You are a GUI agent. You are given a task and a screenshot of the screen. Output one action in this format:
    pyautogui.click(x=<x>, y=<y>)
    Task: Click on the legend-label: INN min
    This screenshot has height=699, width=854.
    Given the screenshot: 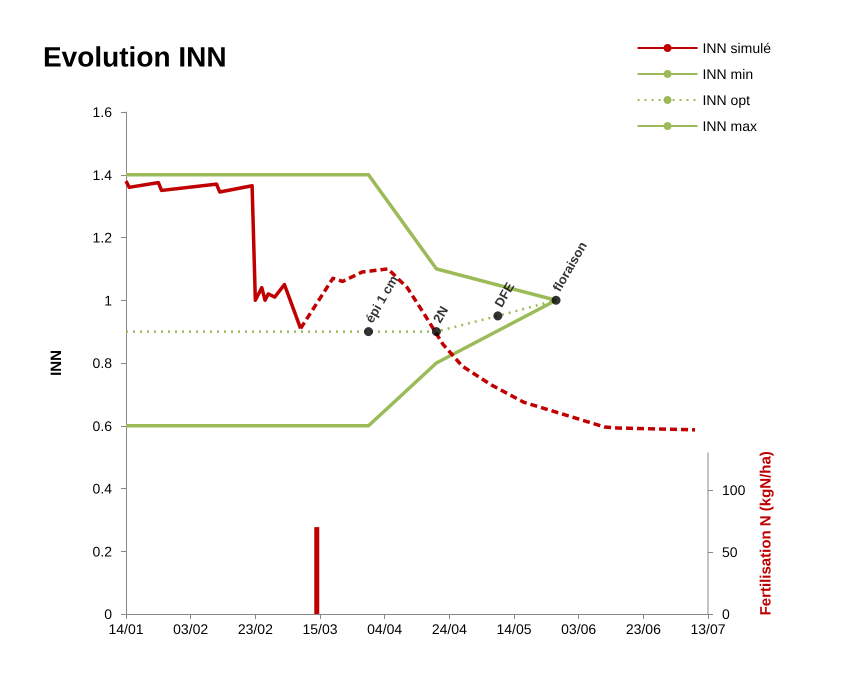 What is the action you would take?
    pyautogui.click(x=728, y=74)
    